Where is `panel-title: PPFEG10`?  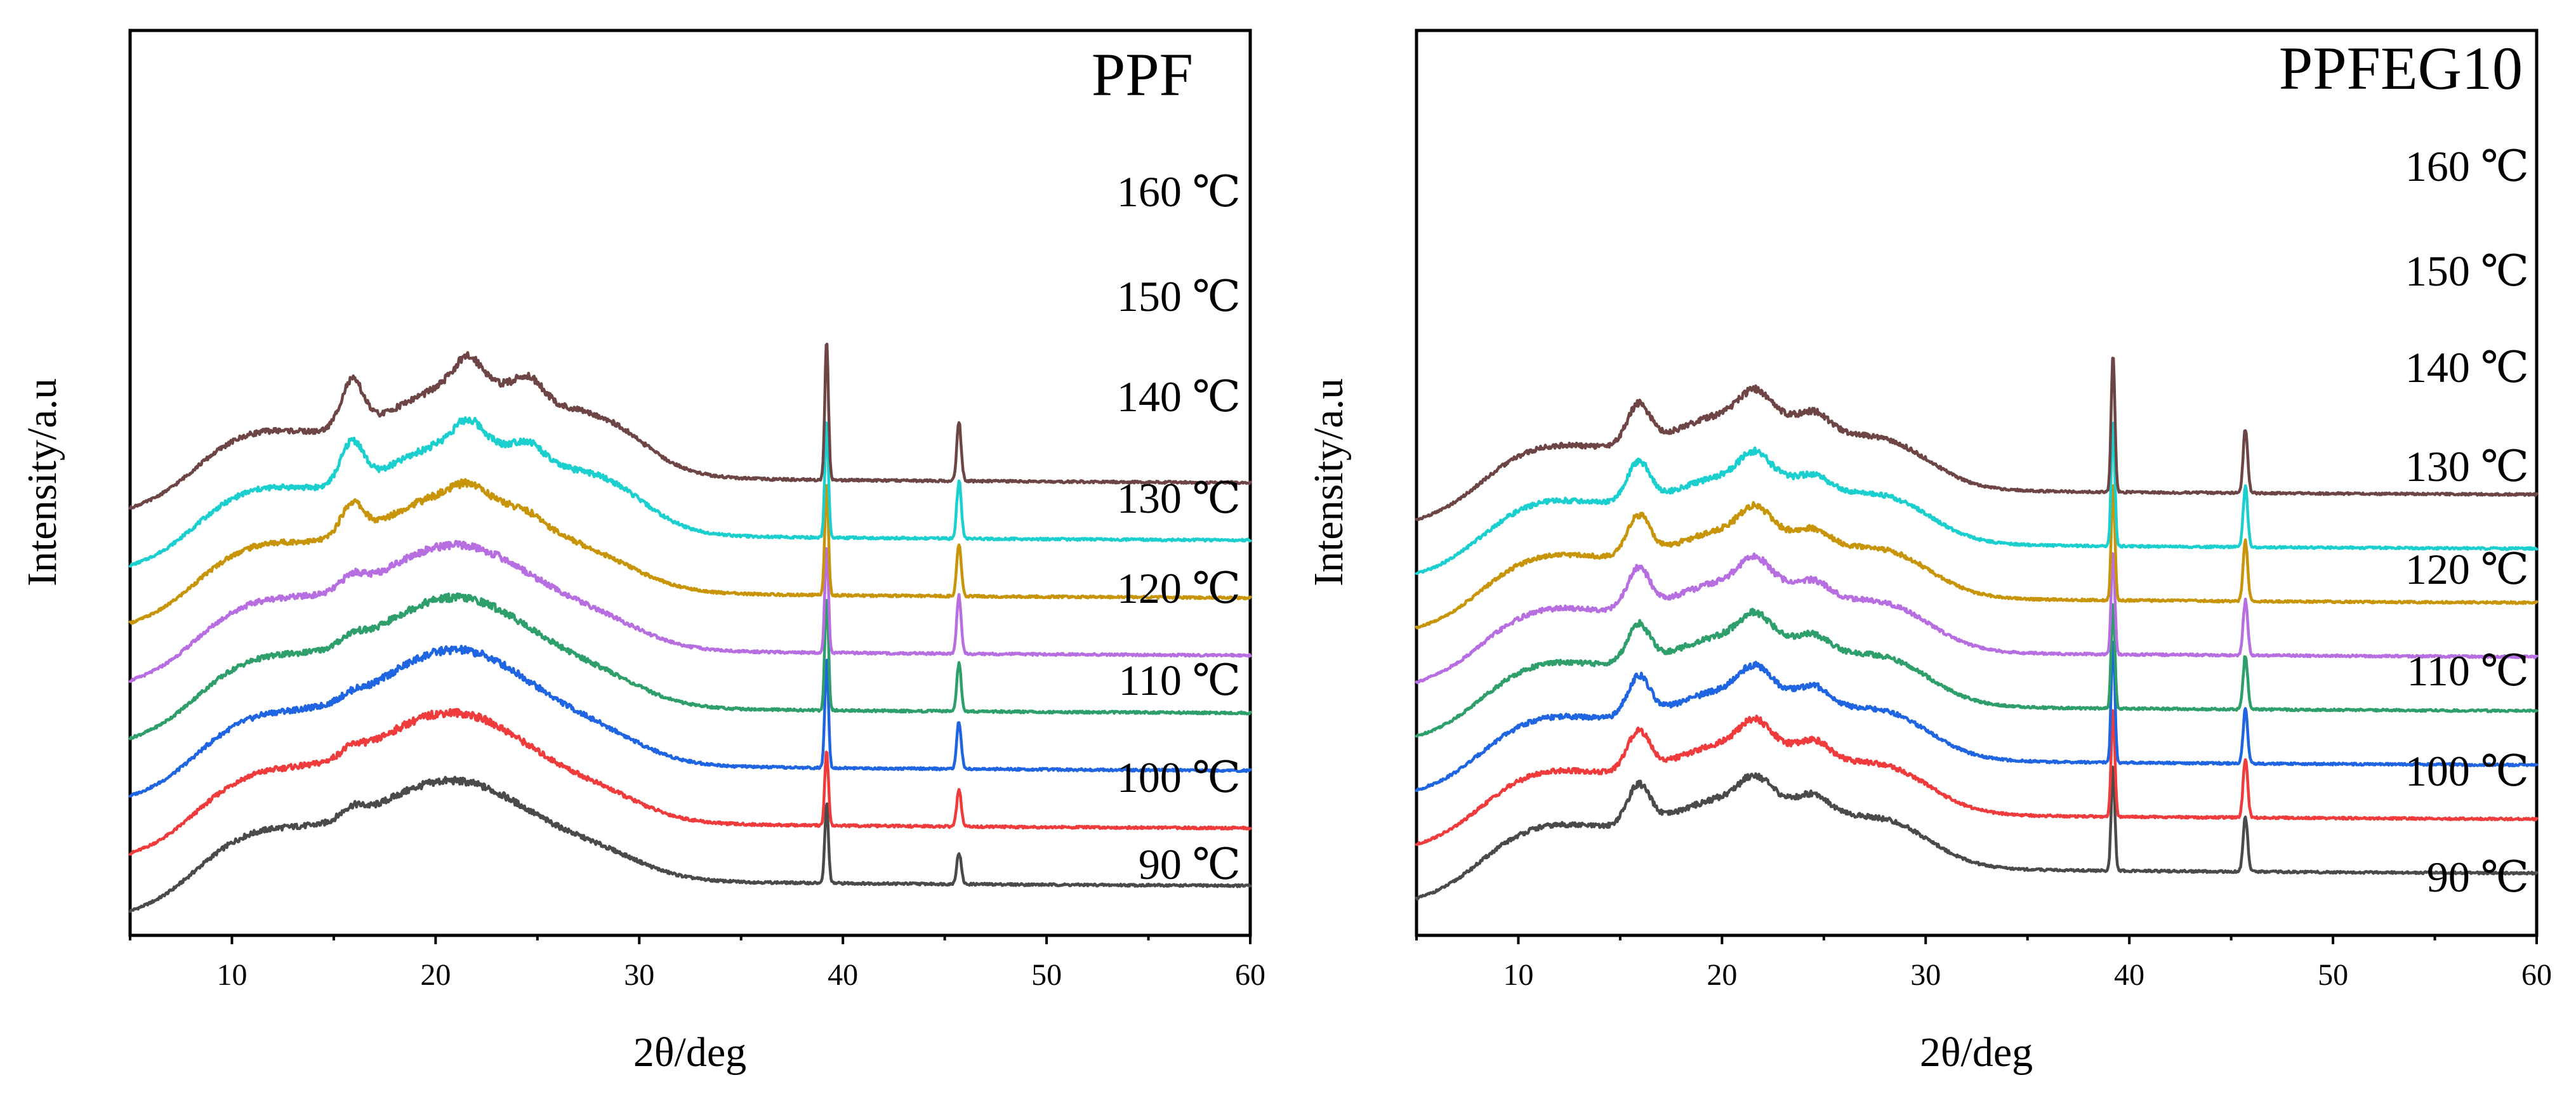 panel-title: PPFEG10 is located at coordinates (2401, 68).